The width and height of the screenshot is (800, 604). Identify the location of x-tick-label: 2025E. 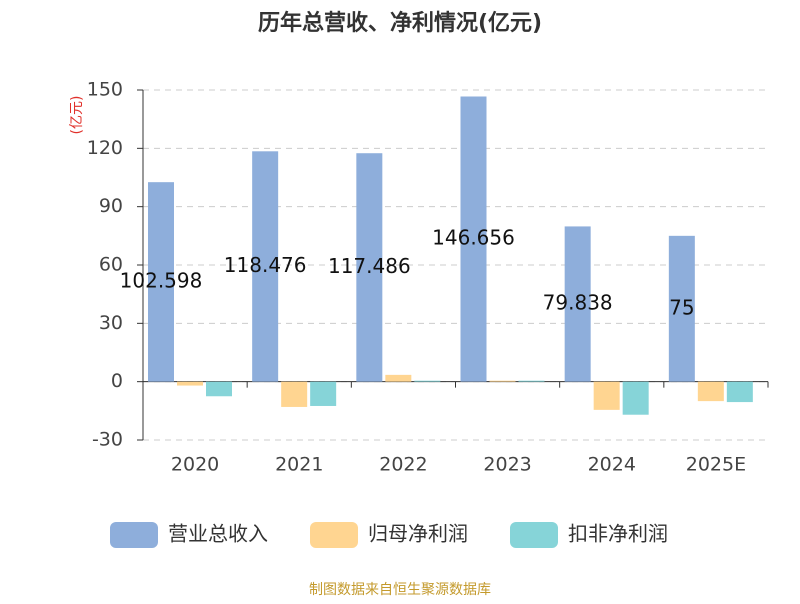
(716, 465).